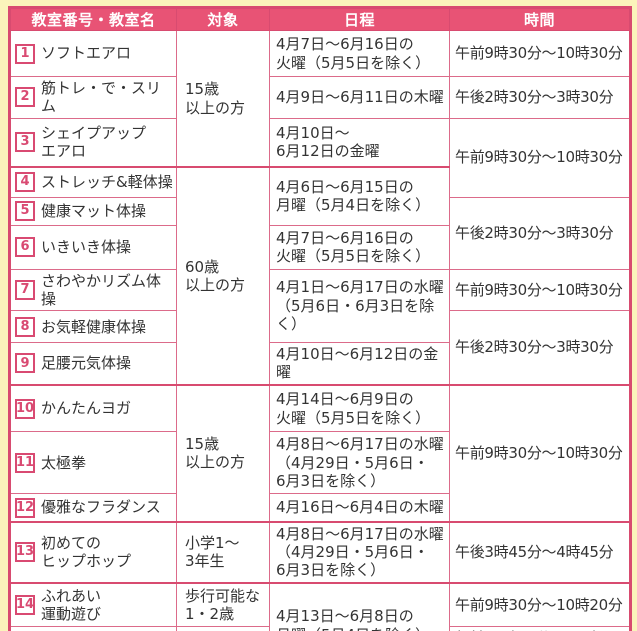 The height and width of the screenshot is (631, 637). What do you see at coordinates (25, 97) in the screenshot?
I see `class-number-badge: 2` at bounding box center [25, 97].